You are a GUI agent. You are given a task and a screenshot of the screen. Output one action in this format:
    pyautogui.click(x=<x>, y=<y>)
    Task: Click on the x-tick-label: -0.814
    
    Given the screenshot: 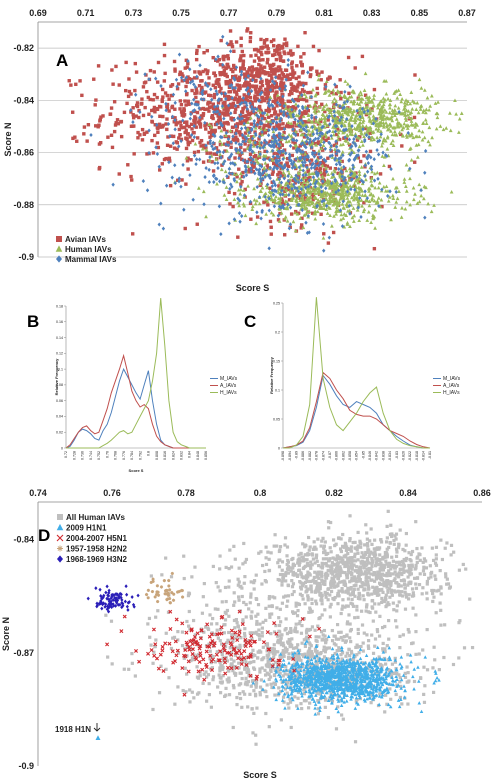 What is the action you would take?
    pyautogui.click(x=424, y=456)
    